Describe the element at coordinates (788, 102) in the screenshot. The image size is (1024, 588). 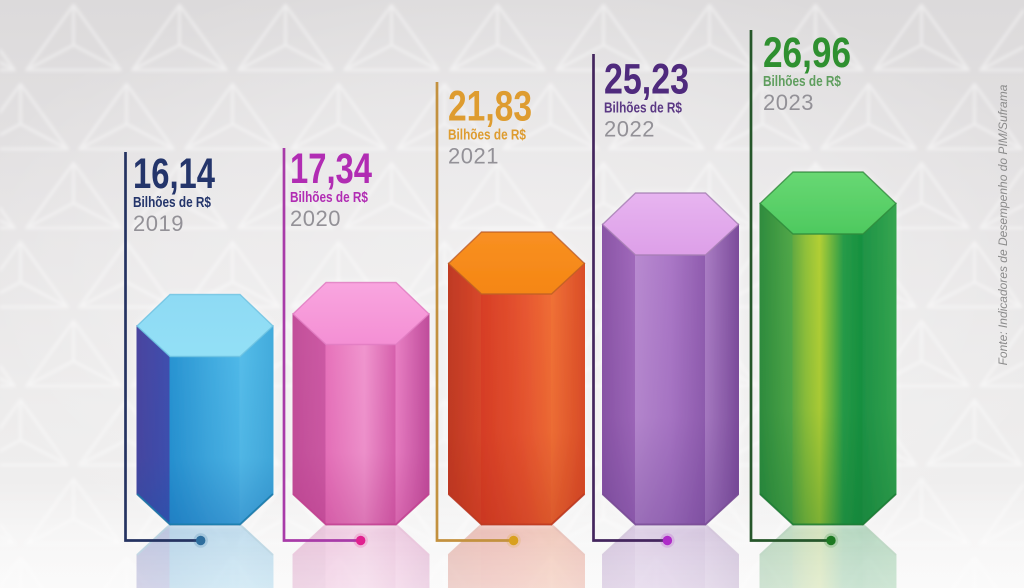
I see `svg-text: 2023` at that location.